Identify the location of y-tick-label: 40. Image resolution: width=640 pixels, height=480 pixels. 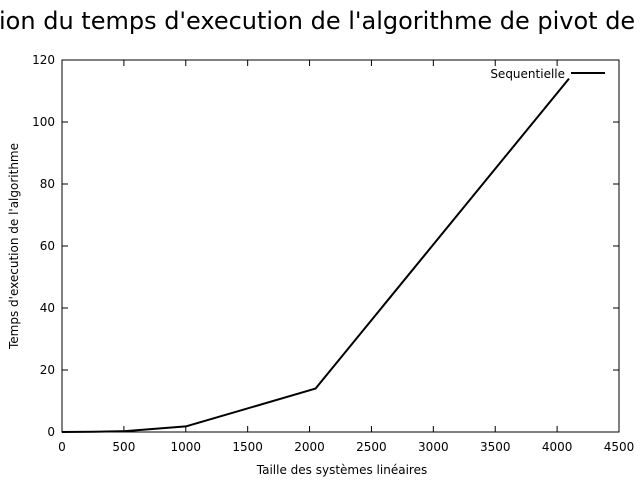
(47, 308).